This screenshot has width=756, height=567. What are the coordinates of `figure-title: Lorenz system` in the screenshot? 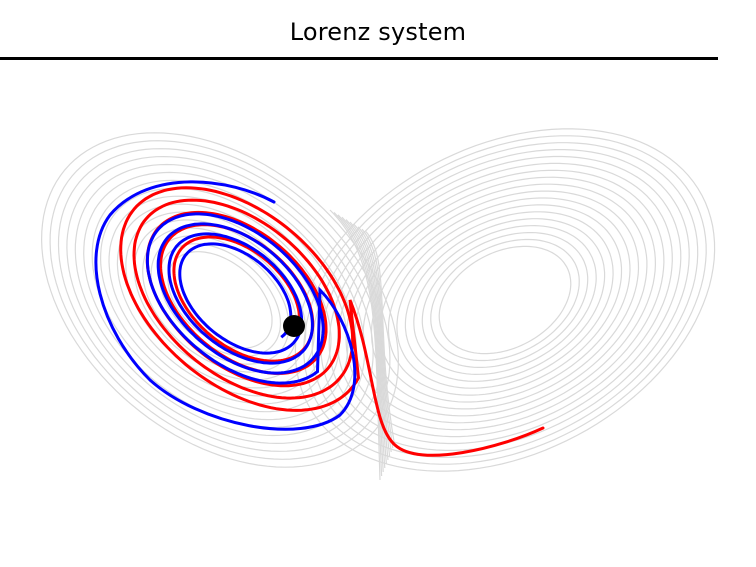 It's located at (378, 32).